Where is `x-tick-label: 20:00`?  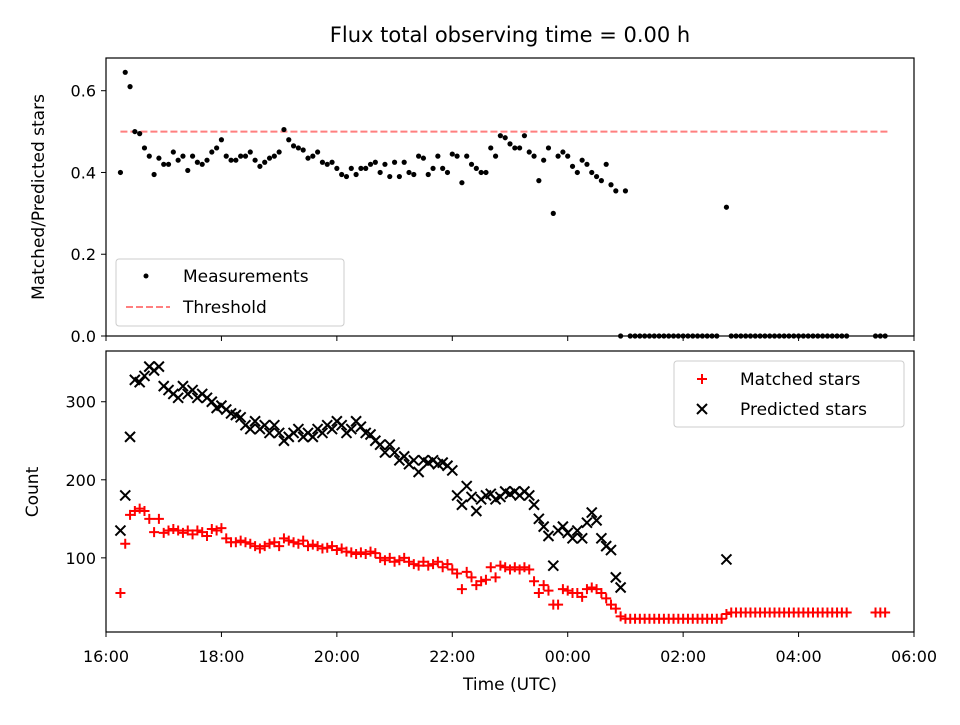 x-tick-label: 20:00 is located at coordinates (337, 656).